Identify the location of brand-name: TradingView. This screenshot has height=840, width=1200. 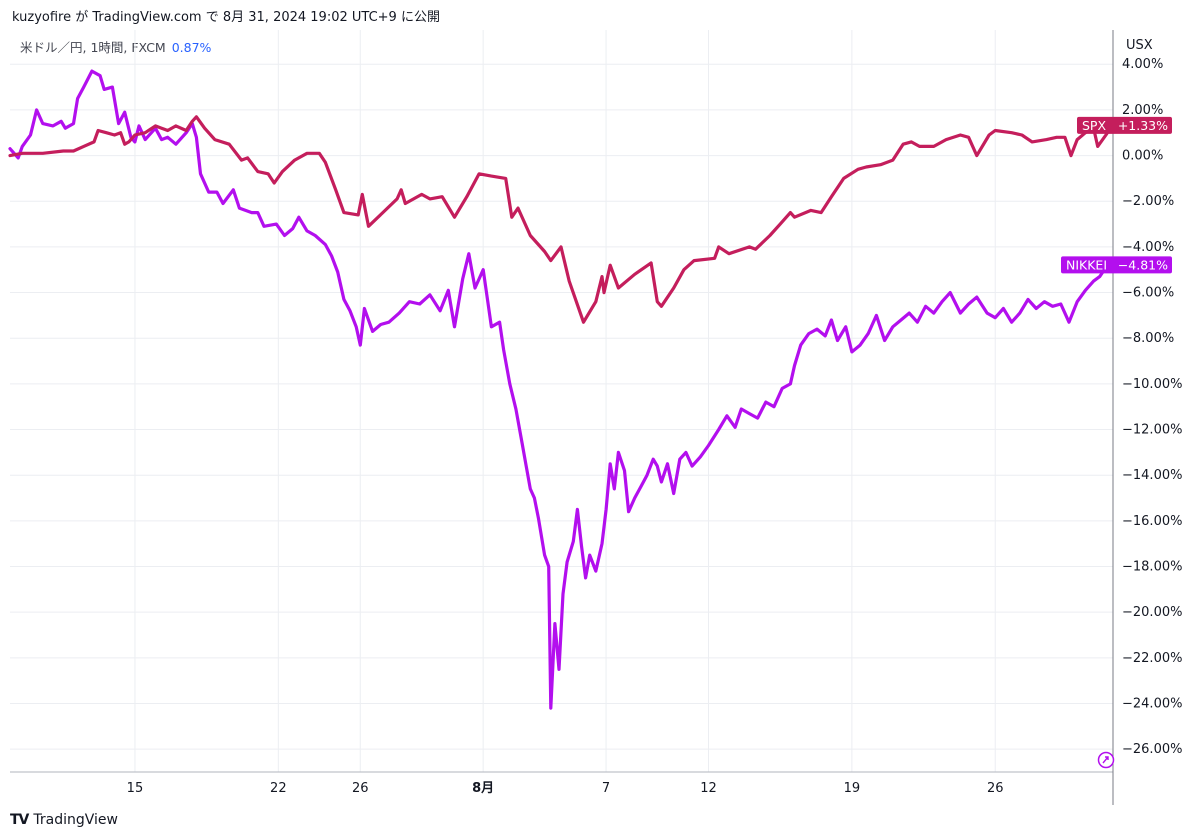
(75, 820).